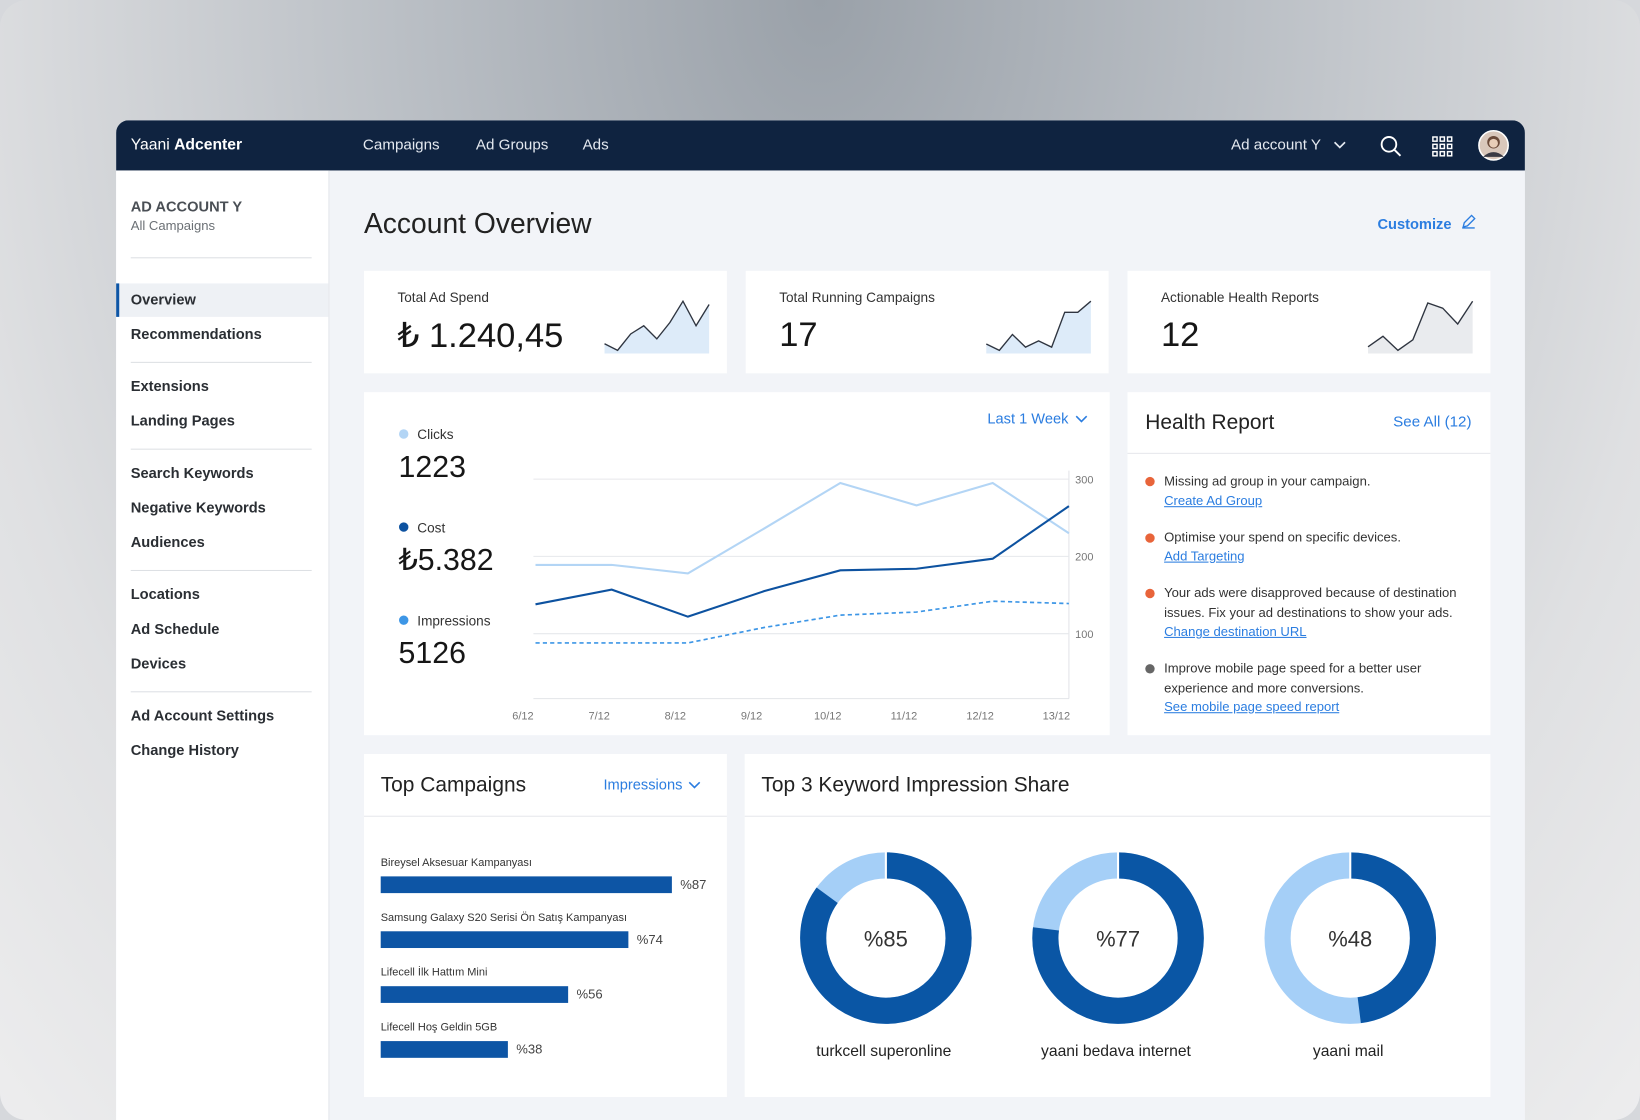  What do you see at coordinates (512, 145) in the screenshot?
I see `nav-link: Ad Groups` at bounding box center [512, 145].